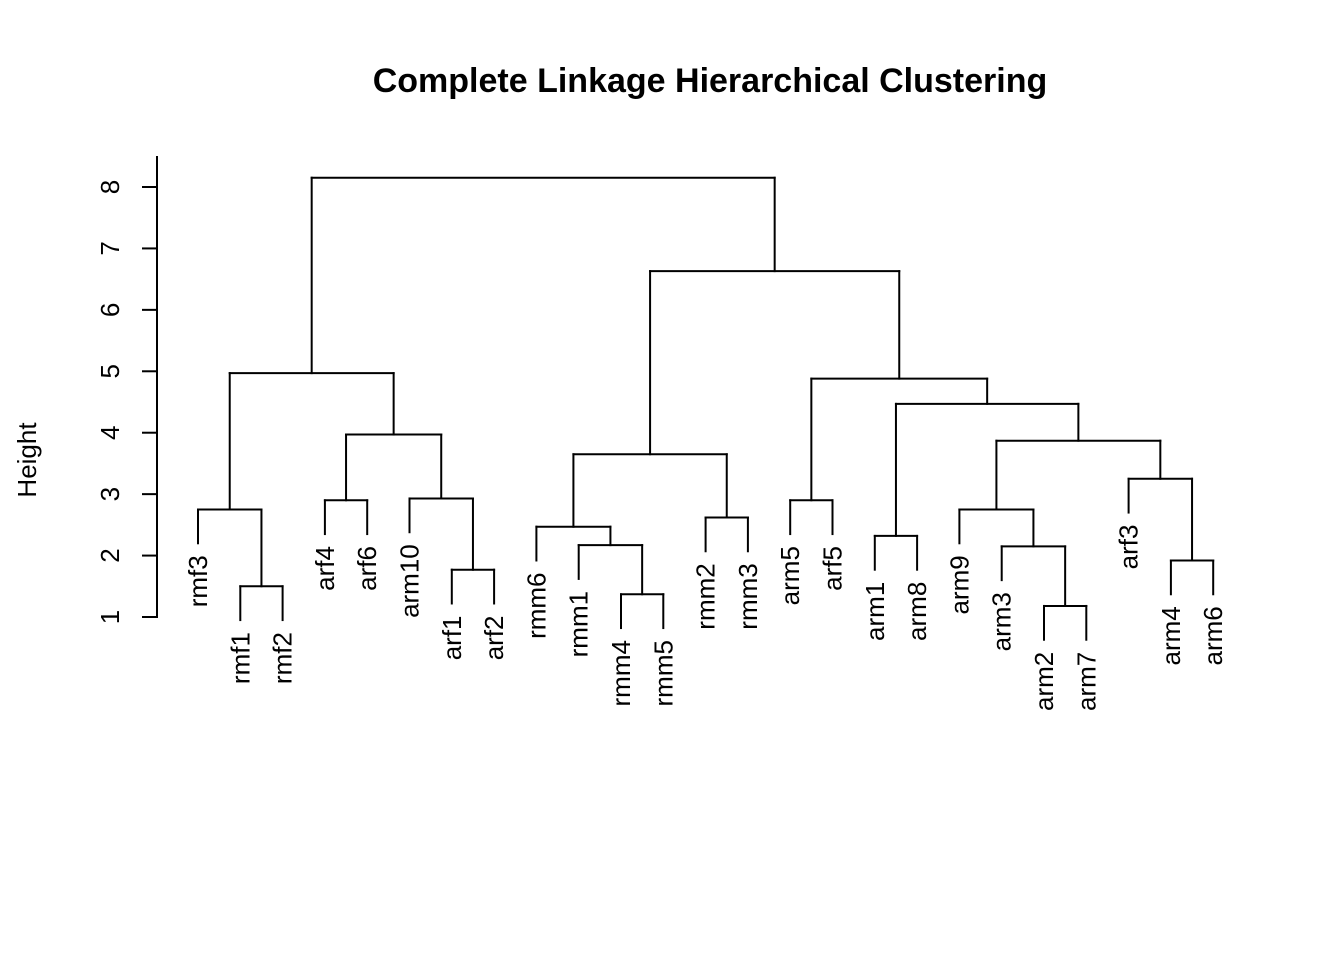 This screenshot has height=960, width=1344. What do you see at coordinates (790, 575) in the screenshot?
I see `leaf-label-arm5: arm5` at bounding box center [790, 575].